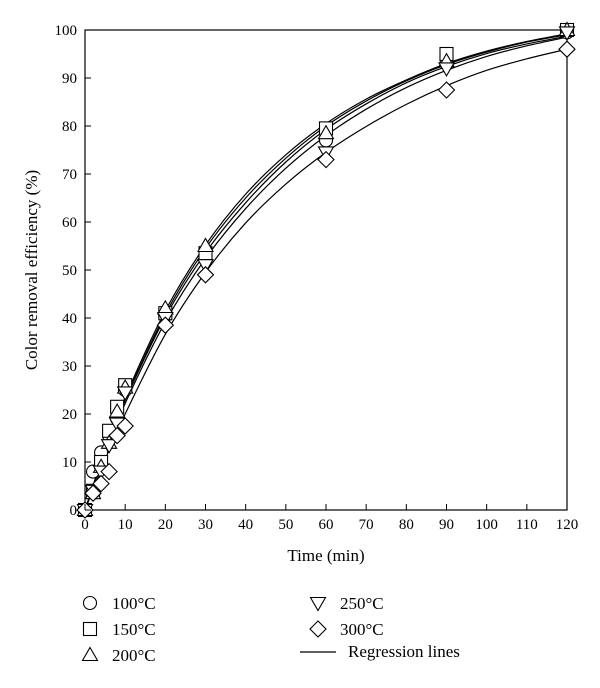 The image size is (600, 688). I want to click on legend-regression-label: Regression lines, so click(404, 651).